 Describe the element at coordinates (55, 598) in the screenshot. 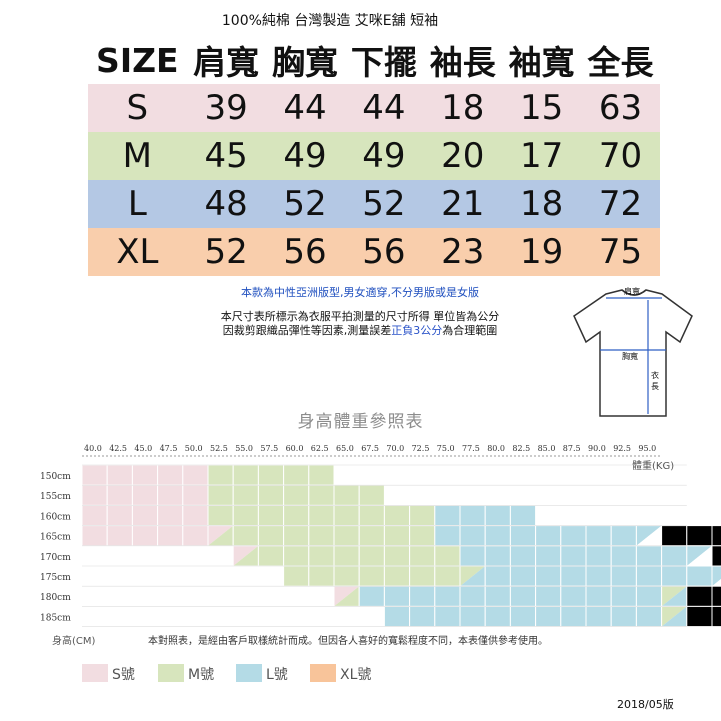

I see `y-tick-label: 180cm` at that location.